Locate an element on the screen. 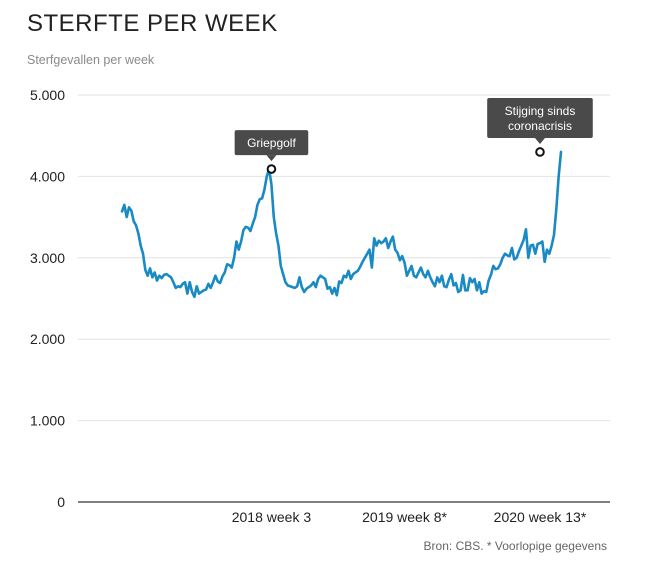  annotation-callout: Griepgolf is located at coordinates (271, 152).